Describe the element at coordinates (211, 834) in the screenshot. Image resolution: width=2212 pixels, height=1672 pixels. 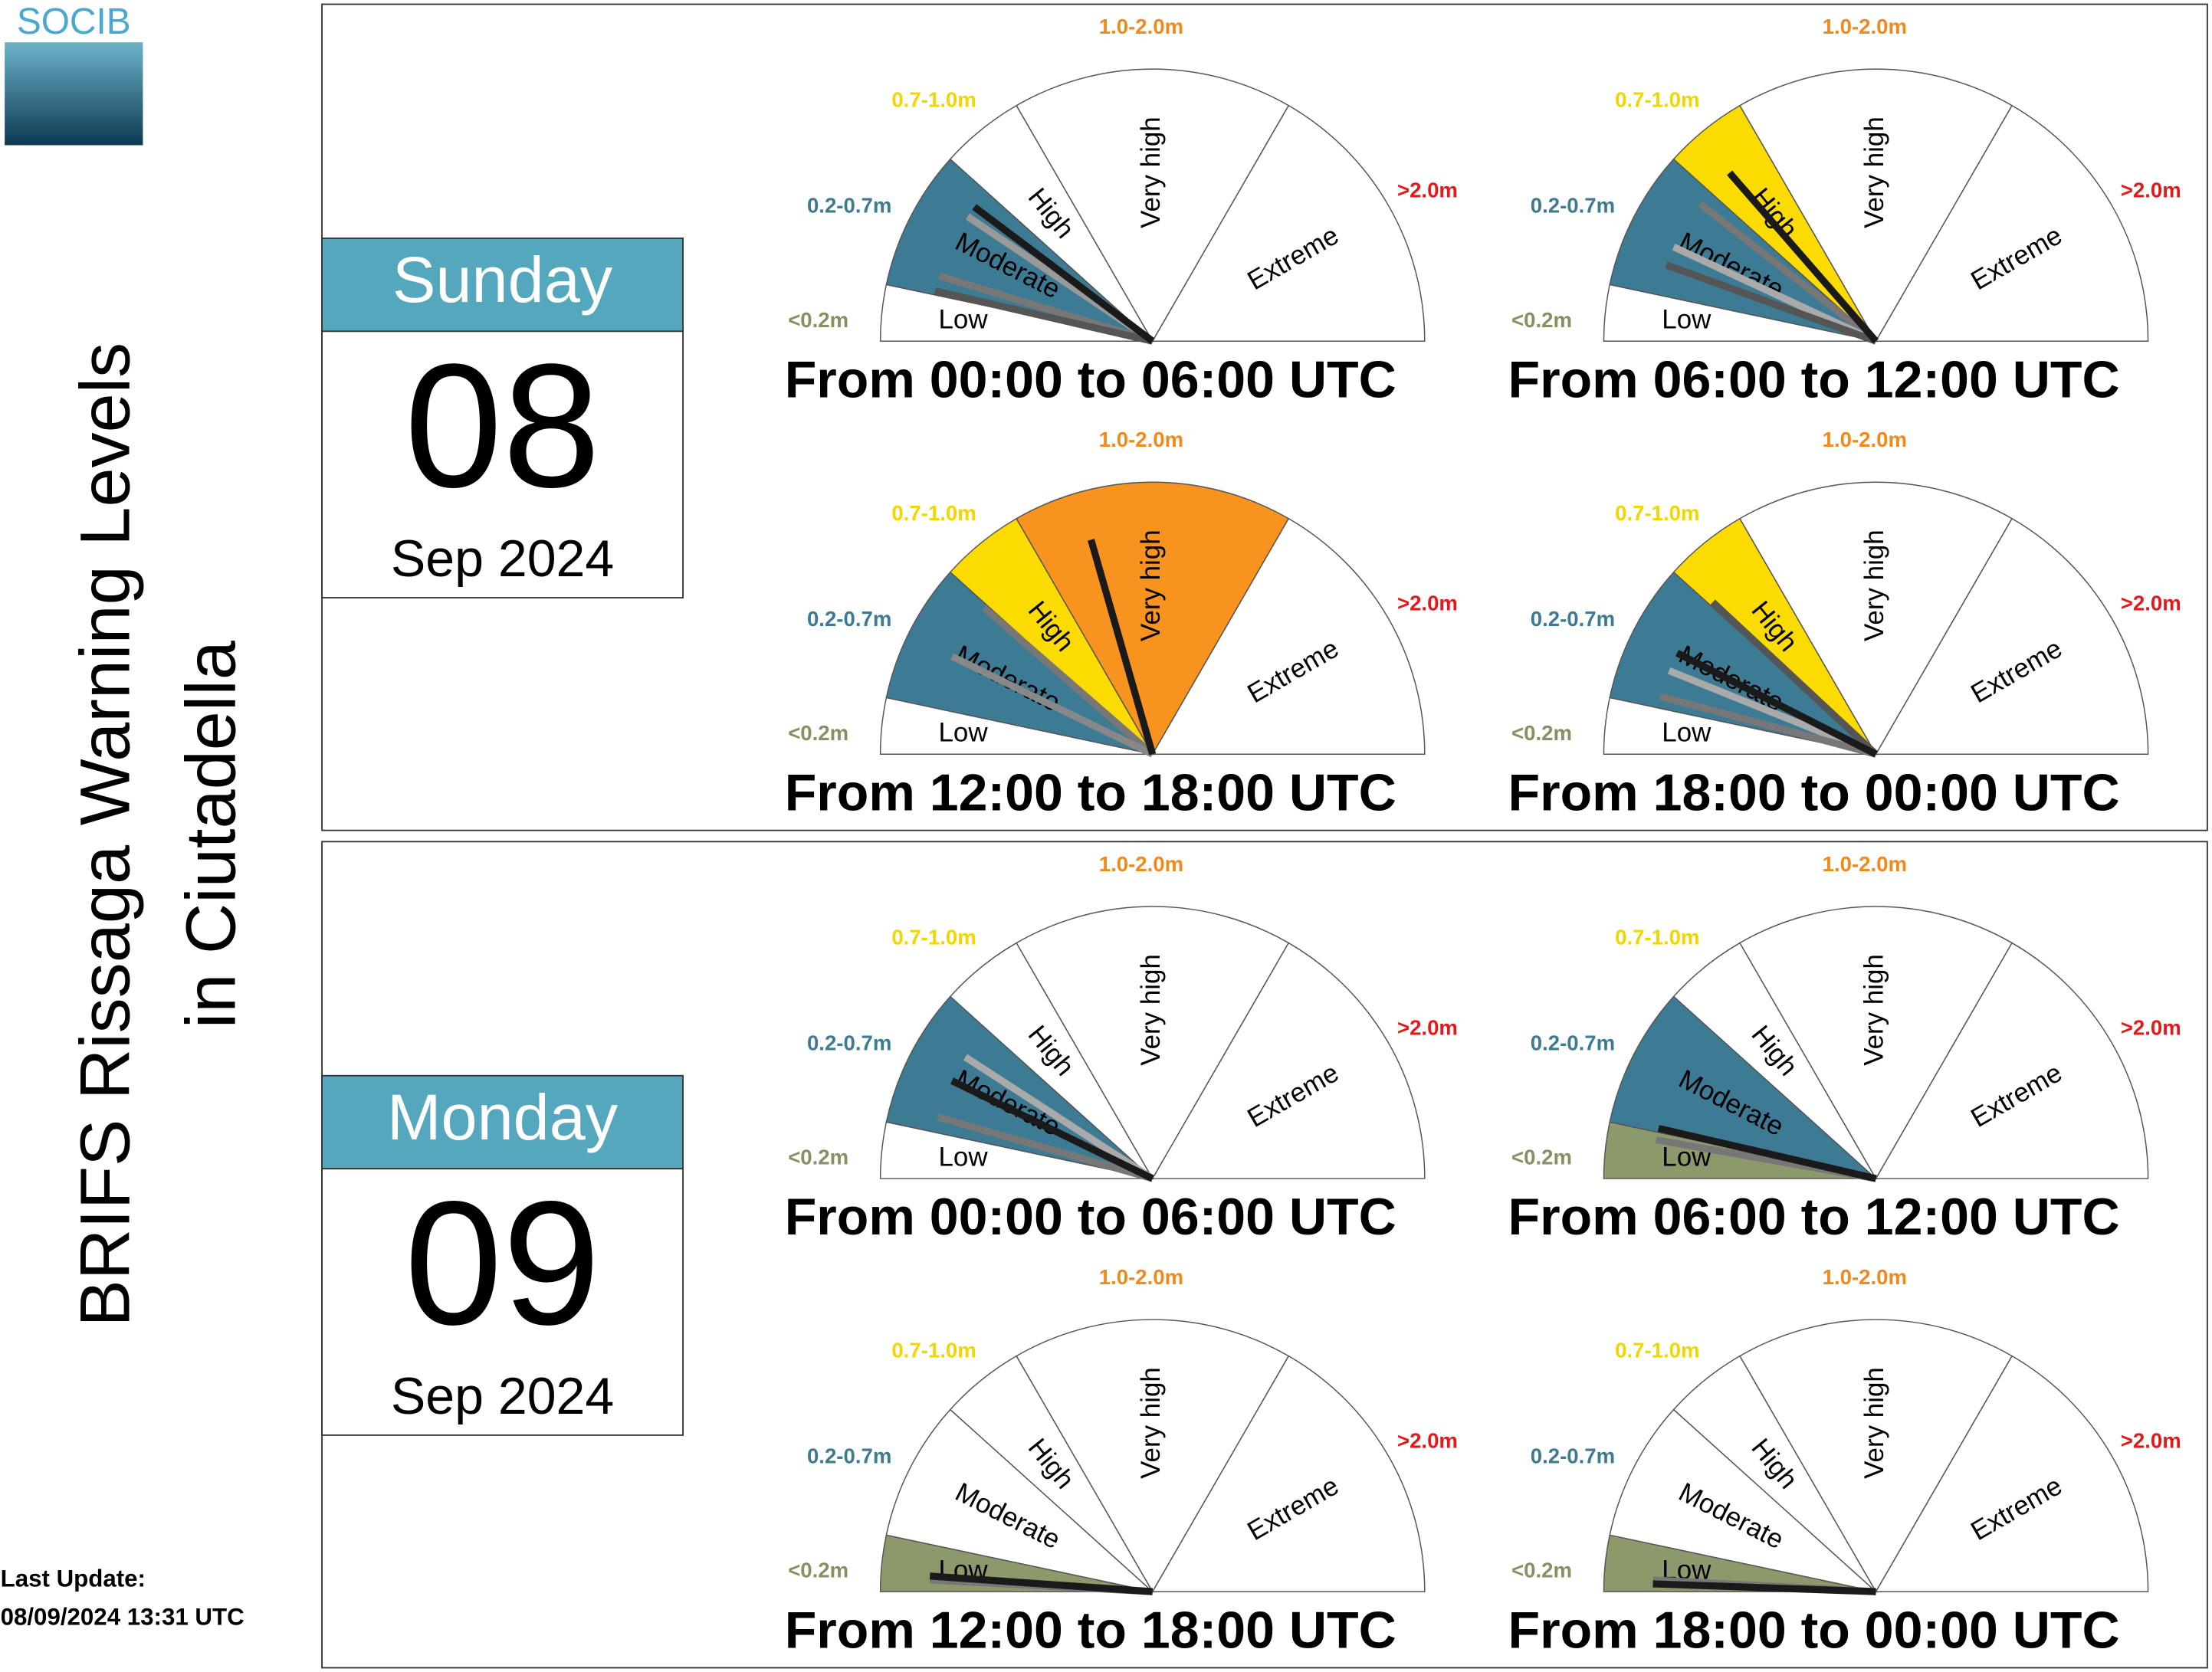
I see `title: in Ciutadella` at that location.